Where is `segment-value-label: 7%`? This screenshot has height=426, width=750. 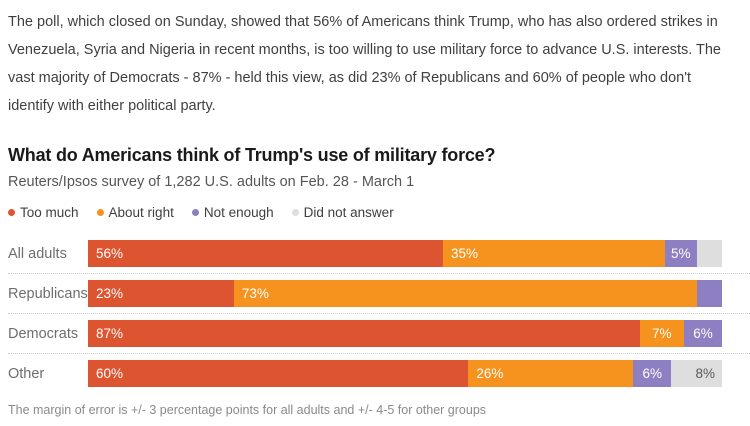
segment-value-label: 7% is located at coordinates (662, 333).